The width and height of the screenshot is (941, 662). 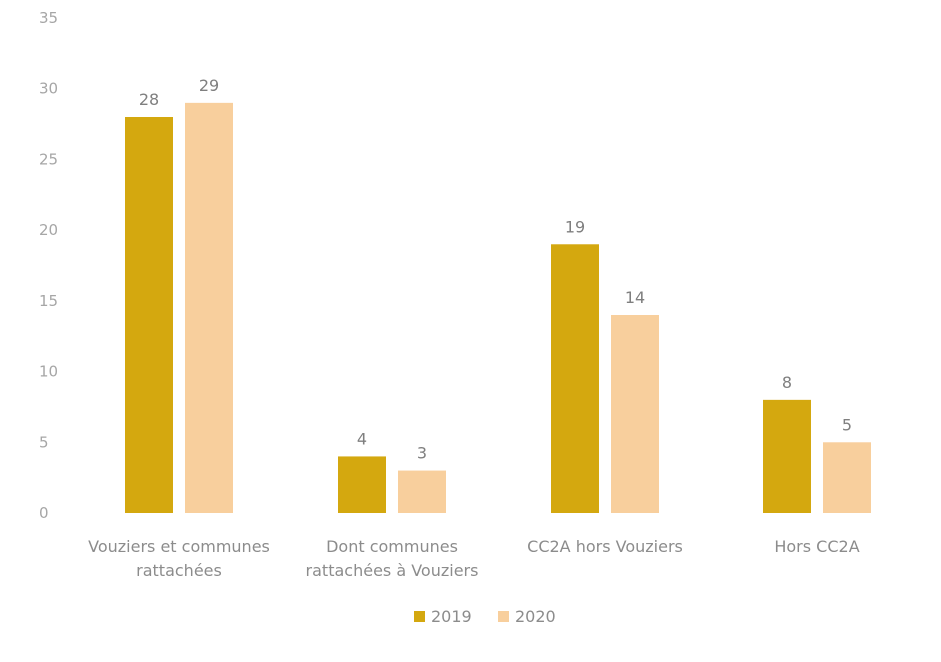 I want to click on category-label-line: rattachées à Vouziers, so click(x=392, y=570).